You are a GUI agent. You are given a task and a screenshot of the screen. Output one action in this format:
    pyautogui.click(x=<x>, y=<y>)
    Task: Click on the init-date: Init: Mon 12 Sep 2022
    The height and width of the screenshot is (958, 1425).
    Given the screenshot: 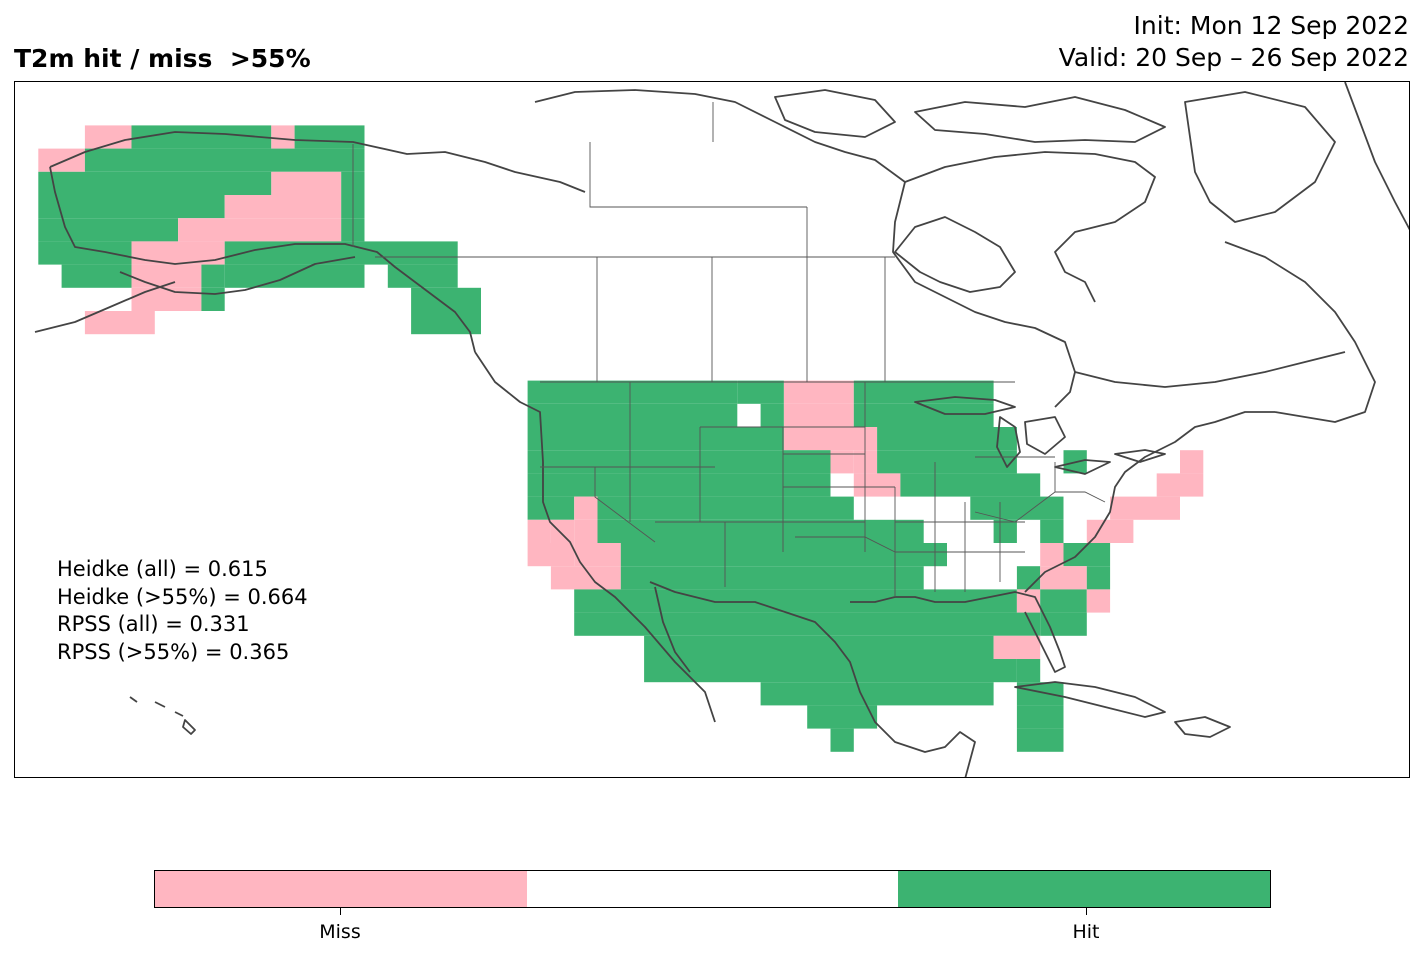 What is the action you would take?
    pyautogui.click(x=1271, y=25)
    